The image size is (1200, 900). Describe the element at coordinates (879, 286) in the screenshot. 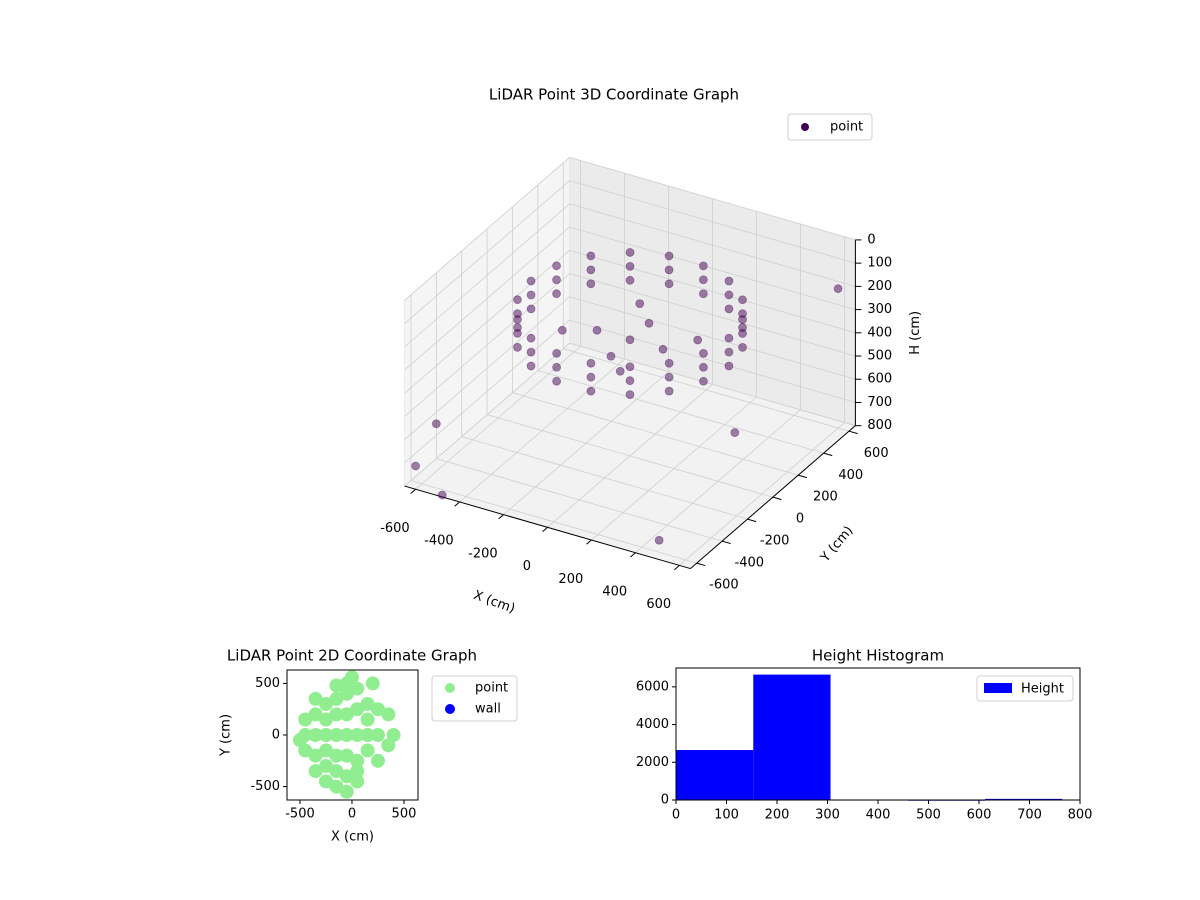

I see `z-tick-label: 200` at that location.